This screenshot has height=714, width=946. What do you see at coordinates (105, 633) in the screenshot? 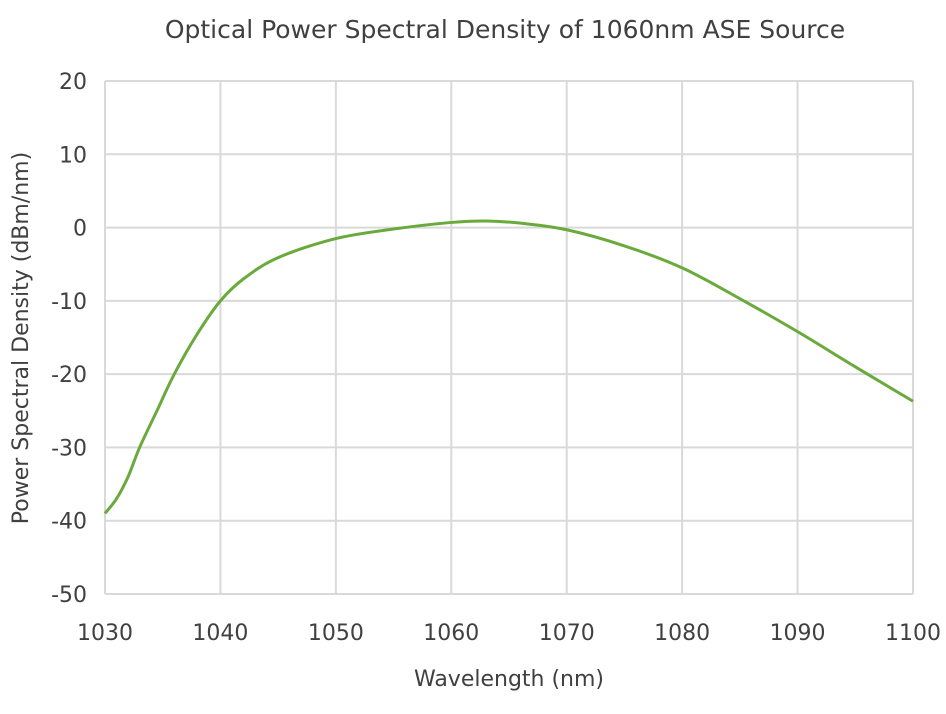
I see `x-tick-label: 1030` at bounding box center [105, 633].